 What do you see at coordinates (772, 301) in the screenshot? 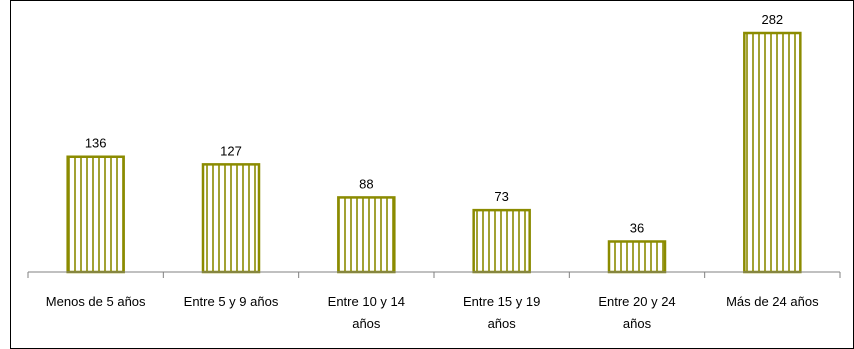
I see `category-label: Más de 24 años` at bounding box center [772, 301].